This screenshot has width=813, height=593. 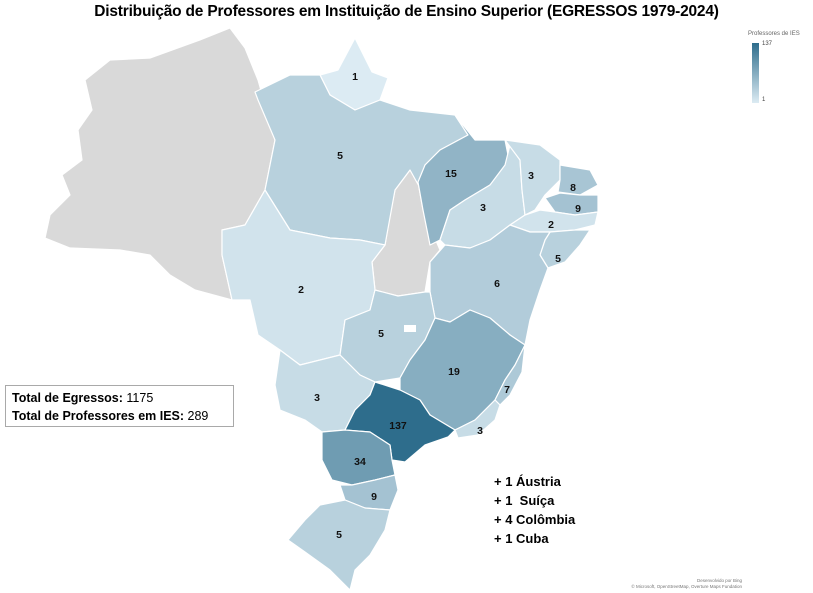 I want to click on total-egressos-label: Total de Egressos:, so click(x=67, y=398).